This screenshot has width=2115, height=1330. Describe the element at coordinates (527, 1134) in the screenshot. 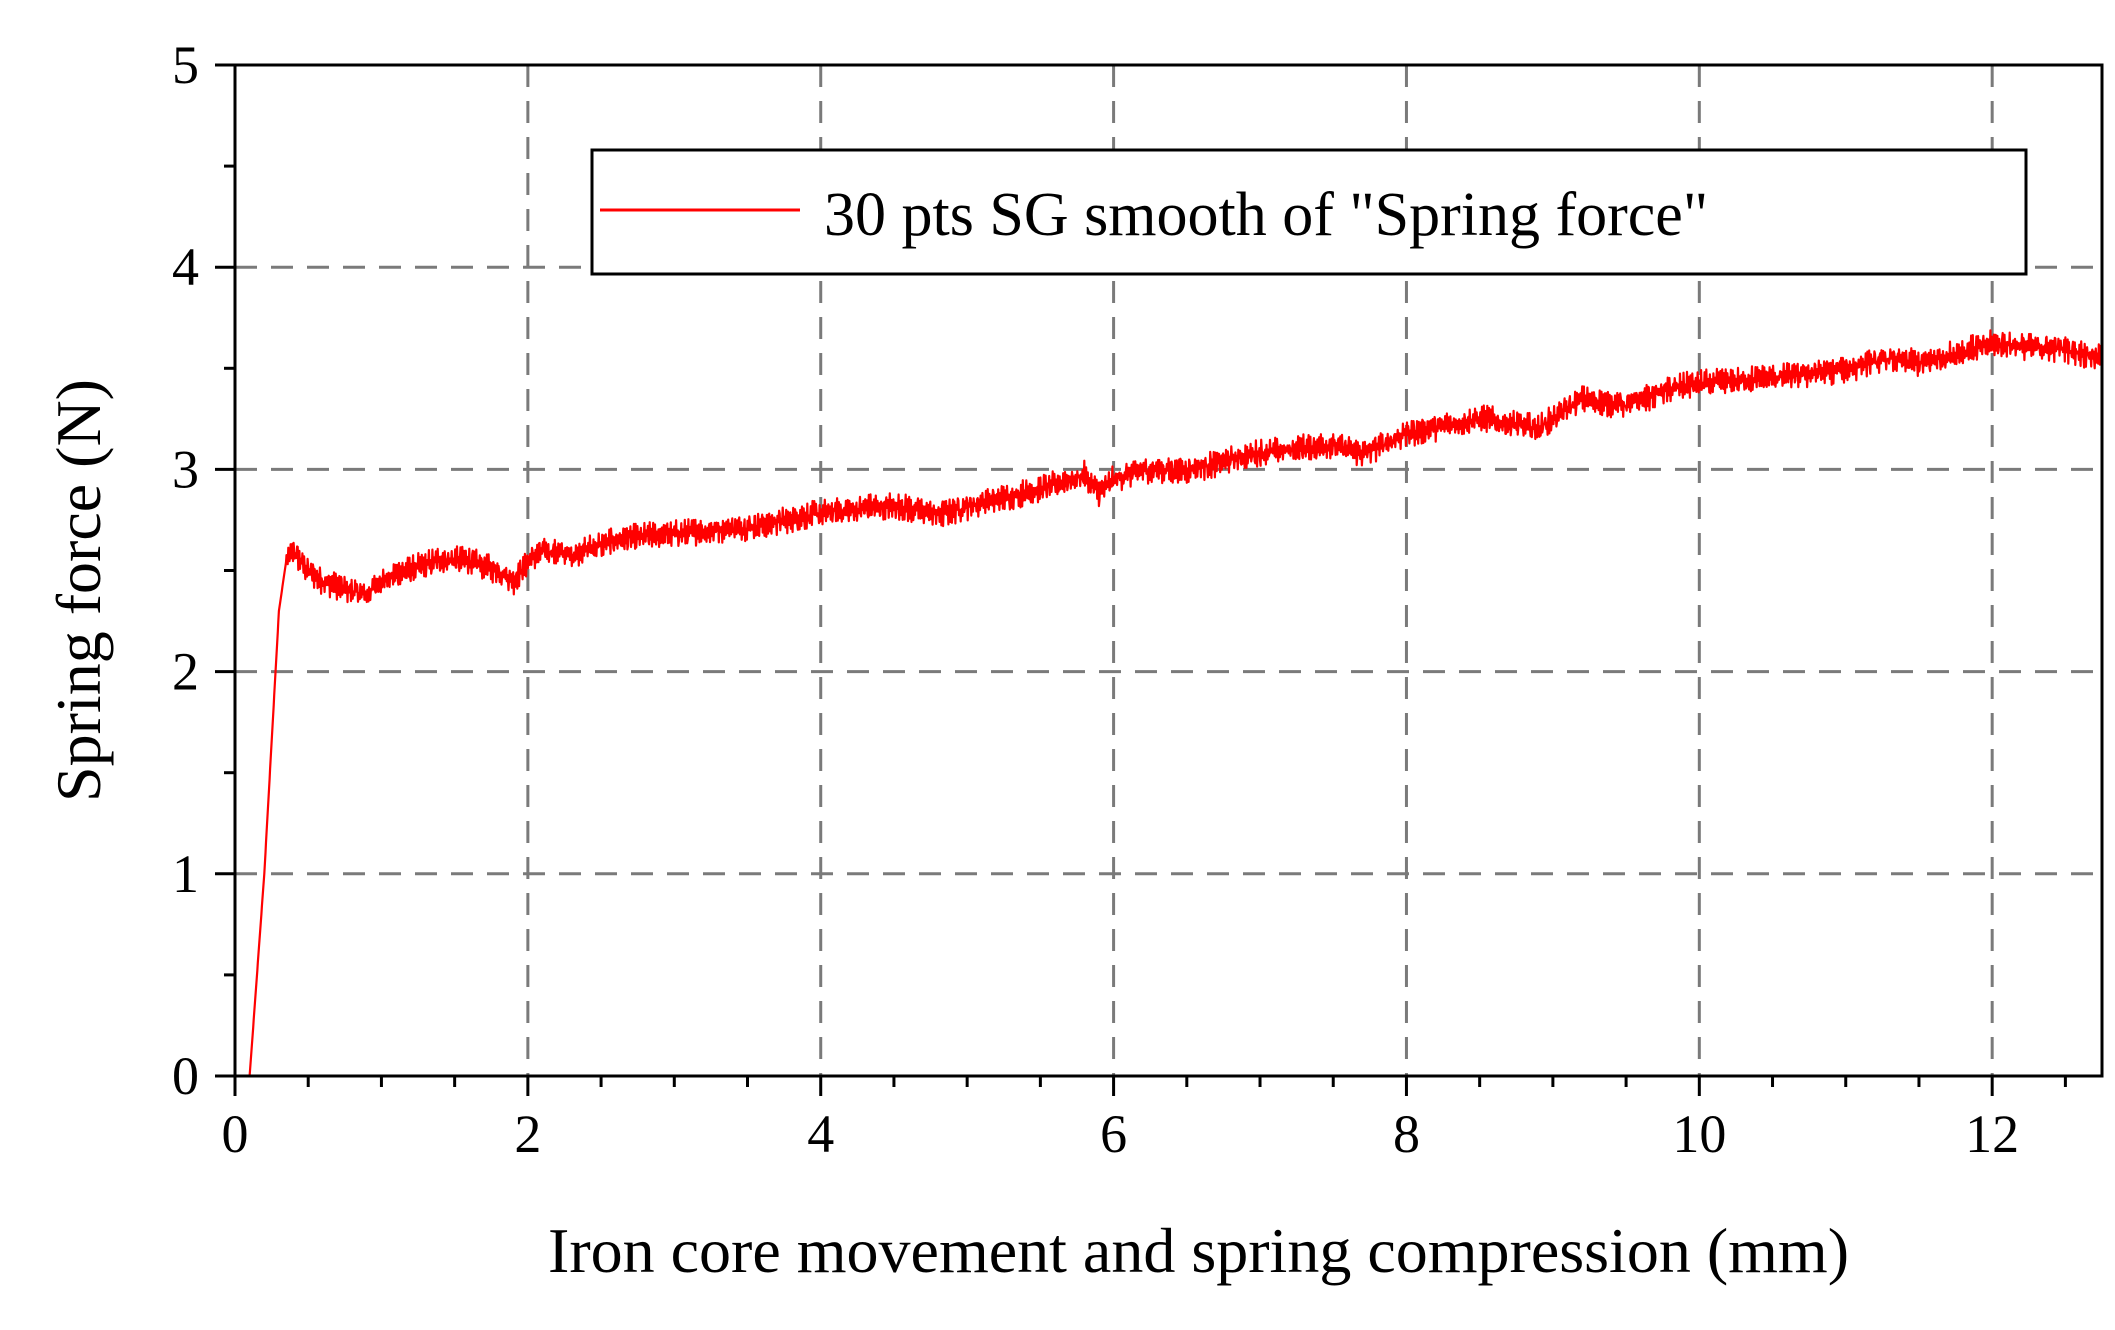

I see `x-tick-label-2: 2` at that location.